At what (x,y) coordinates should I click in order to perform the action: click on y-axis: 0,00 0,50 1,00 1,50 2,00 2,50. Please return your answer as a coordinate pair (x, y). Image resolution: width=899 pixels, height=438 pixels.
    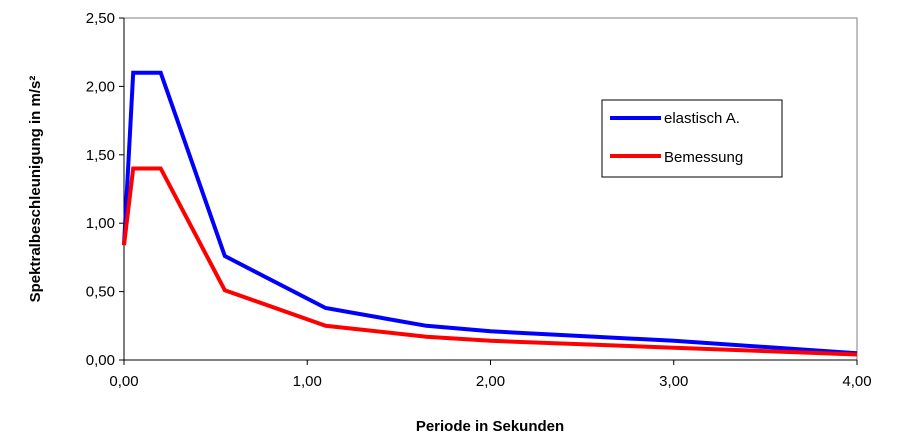
    Looking at the image, I should click on (105, 189).